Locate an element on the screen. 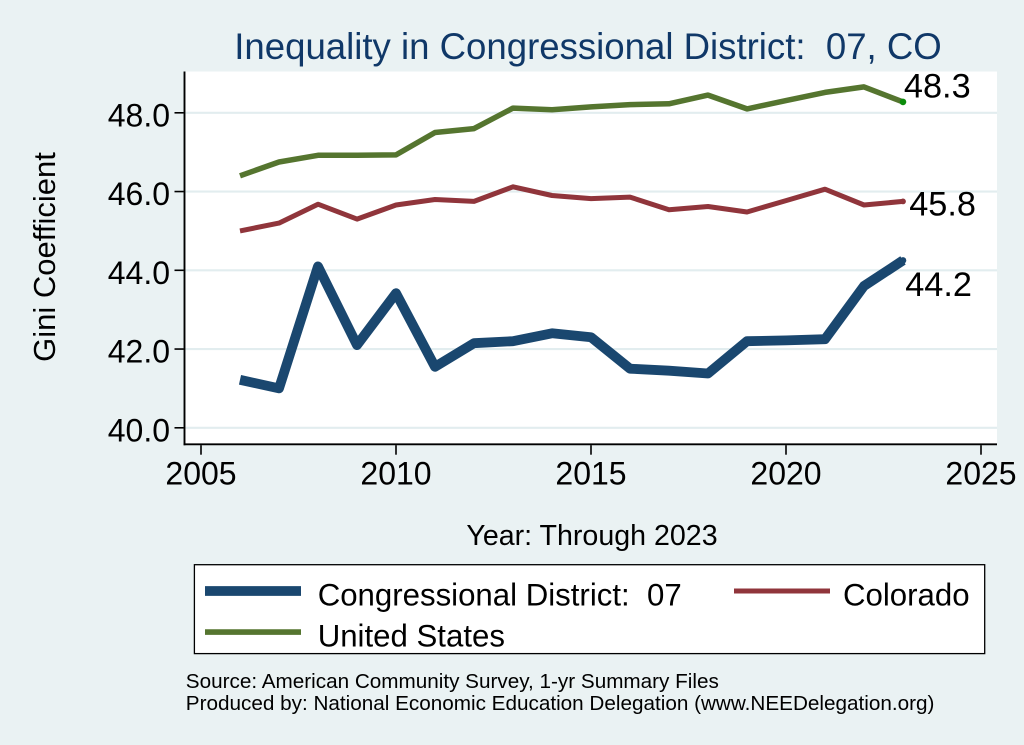 This screenshot has height=745, width=1024. svg-text: Colorado is located at coordinates (906, 594).